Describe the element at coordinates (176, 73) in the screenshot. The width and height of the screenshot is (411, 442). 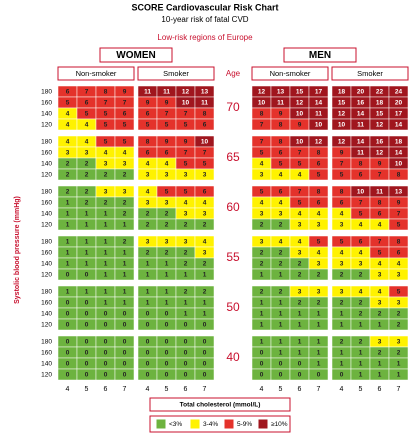
I see `group-label: Smoker` at that location.